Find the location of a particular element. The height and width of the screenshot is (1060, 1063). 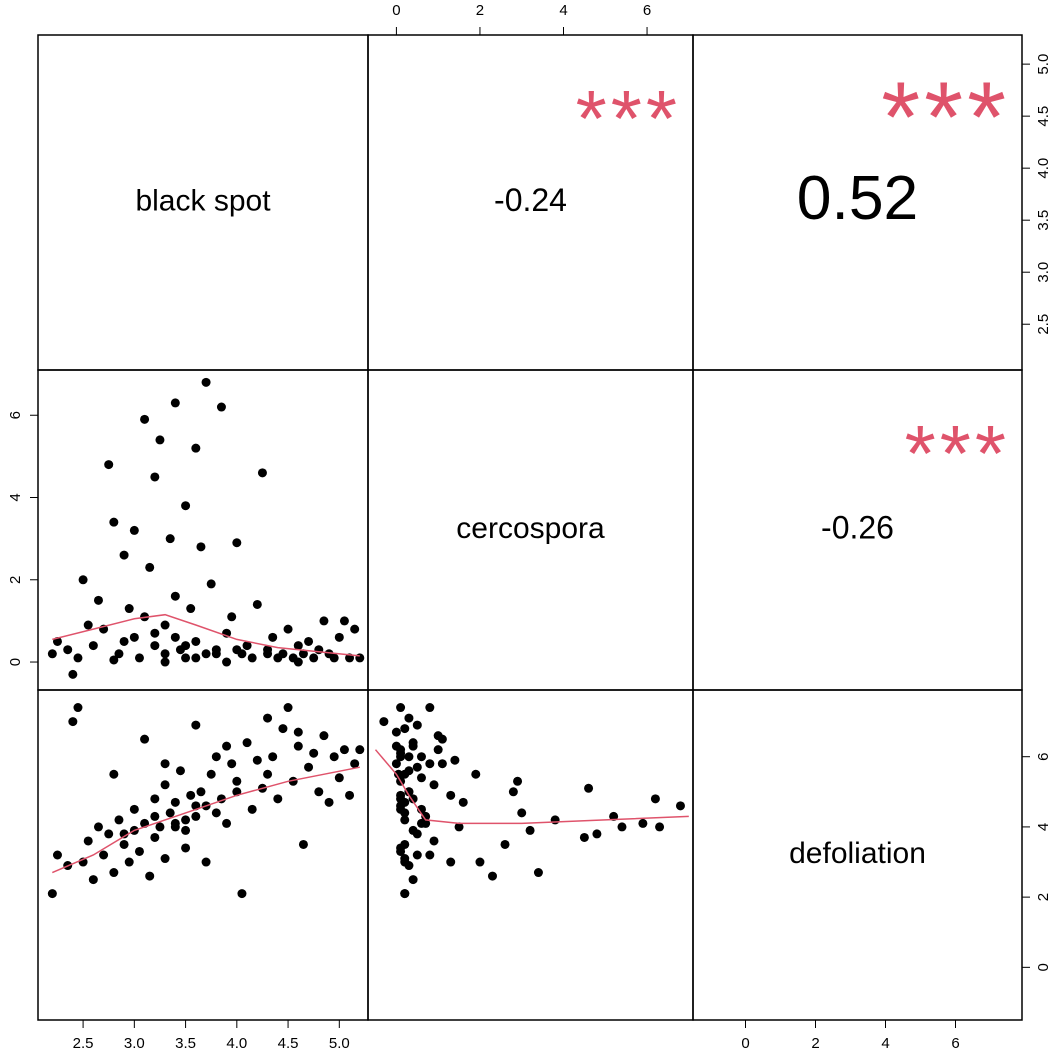

x-tick-label: 5.0 is located at coordinates (339, 1043).